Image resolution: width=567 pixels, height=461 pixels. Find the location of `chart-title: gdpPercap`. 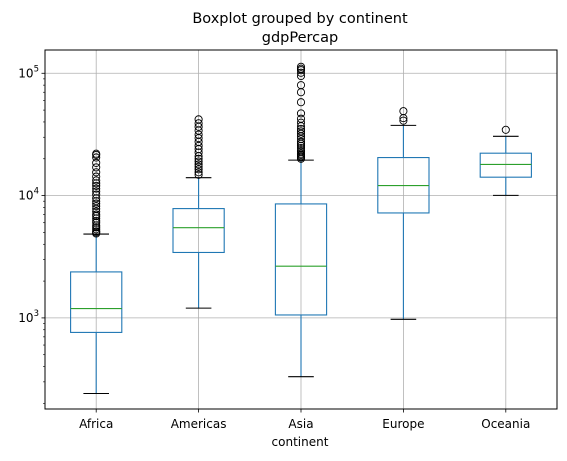

chart-title: gdpPercap is located at coordinates (300, 38).